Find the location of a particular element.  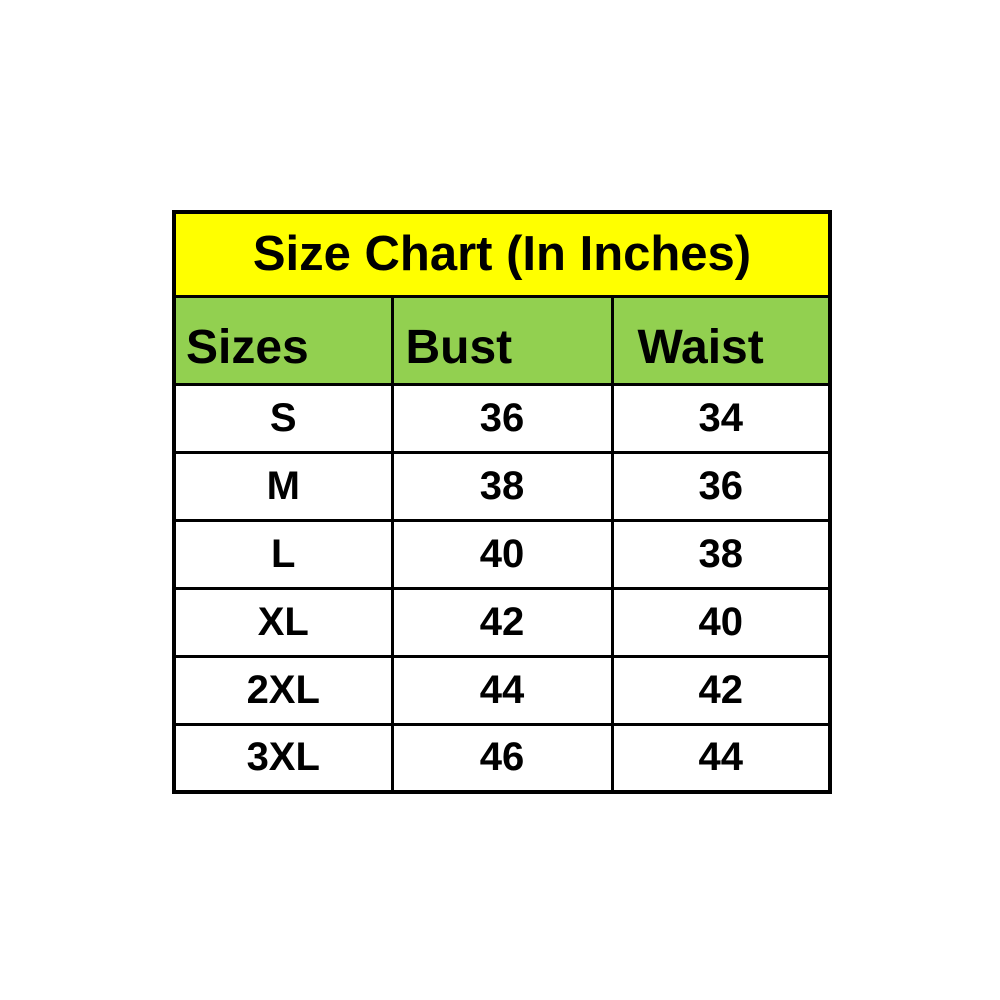

size-label: XL is located at coordinates (283, 622).